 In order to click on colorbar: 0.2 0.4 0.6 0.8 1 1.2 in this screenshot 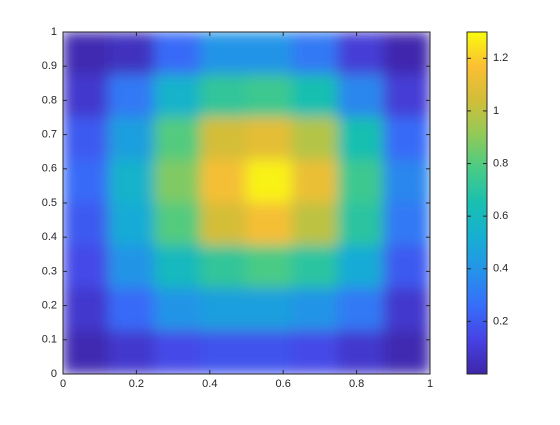, I will do `click(487, 203)`.